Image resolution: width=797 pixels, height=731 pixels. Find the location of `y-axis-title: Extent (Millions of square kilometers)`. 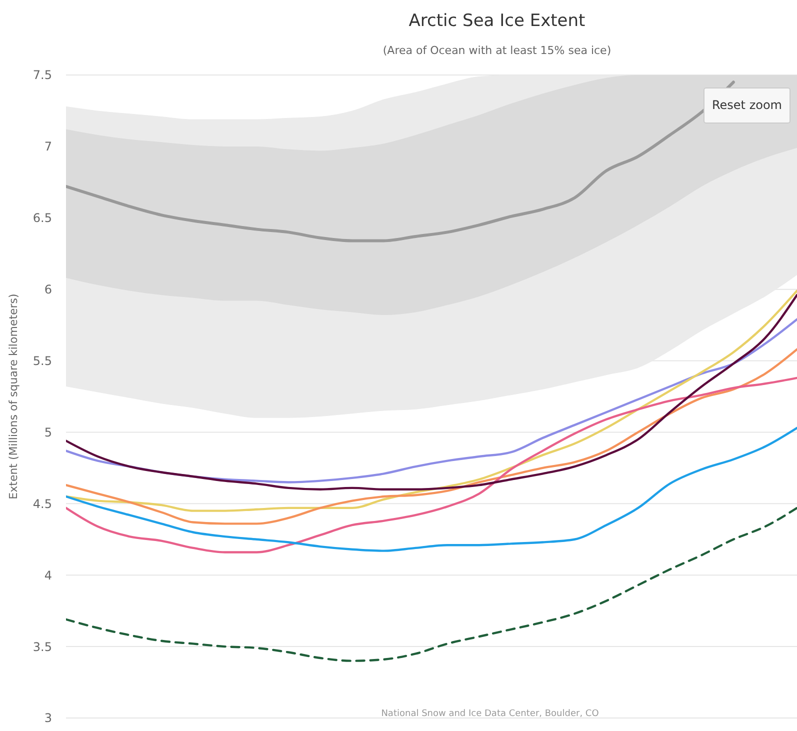

y-axis-title: Extent (Millions of square kilometers) is located at coordinates (13, 397).